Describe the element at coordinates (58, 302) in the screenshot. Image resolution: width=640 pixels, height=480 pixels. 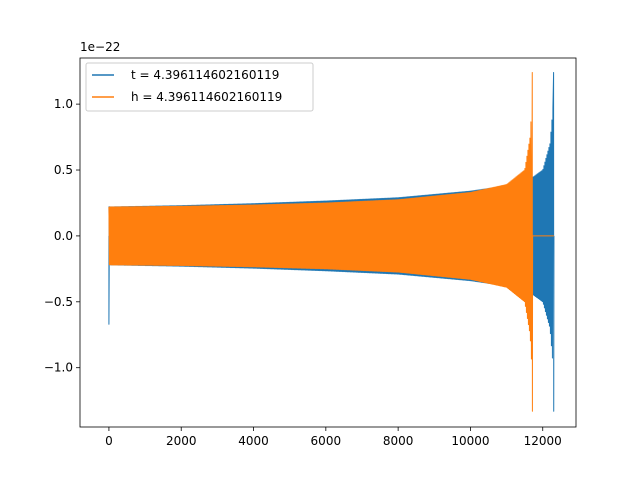
I see `y-tick-label: −0.5` at that location.